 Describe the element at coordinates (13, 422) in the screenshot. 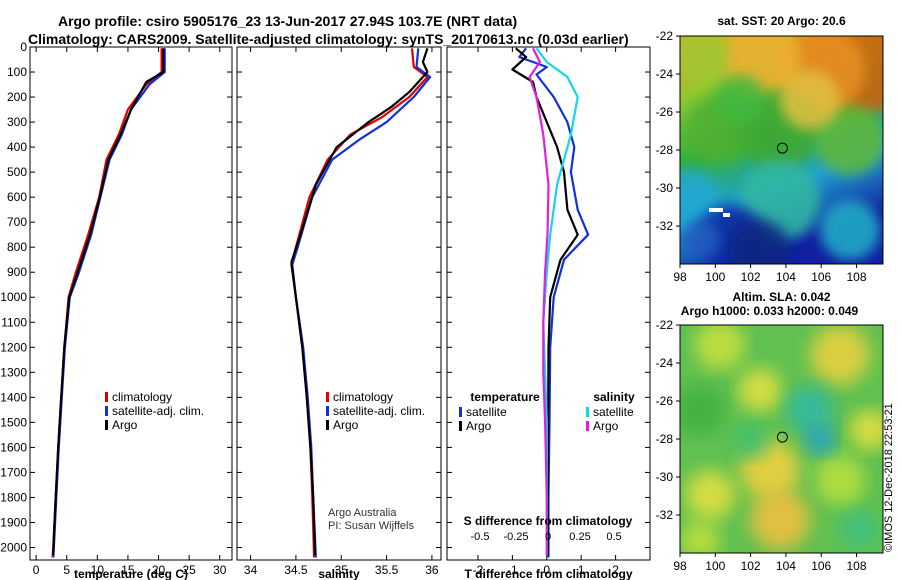

I see `depth-tick-label: 1500` at that location.